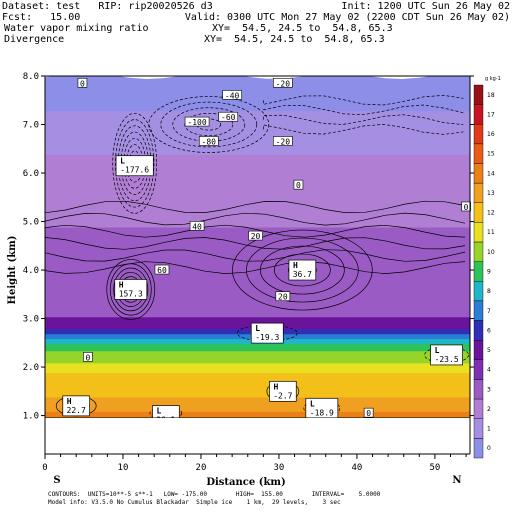  Describe the element at coordinates (228, 117) in the screenshot. I see `contour-label-text: -60` at that location.